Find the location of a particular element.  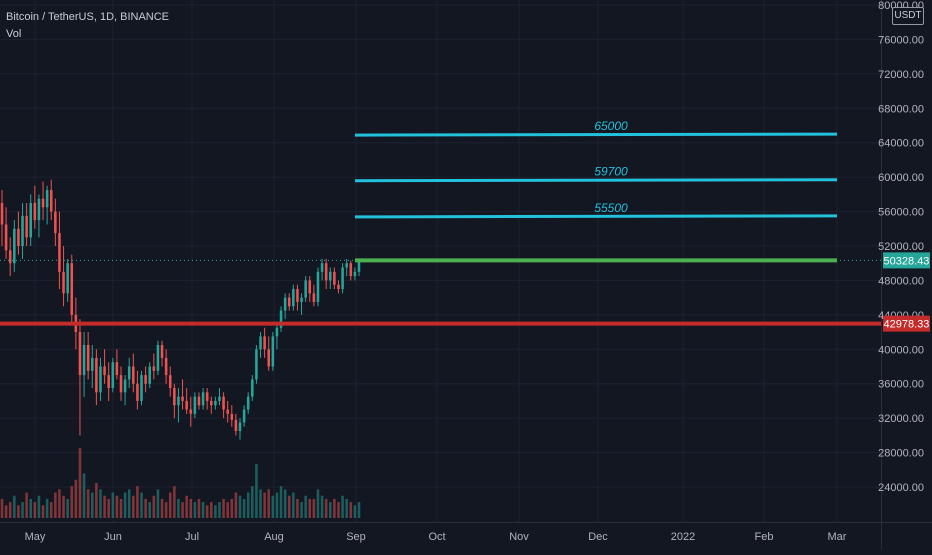

symbol-legend: Bitcoin / TetherUS, 1D, BINANCE is located at coordinates (88, 17).